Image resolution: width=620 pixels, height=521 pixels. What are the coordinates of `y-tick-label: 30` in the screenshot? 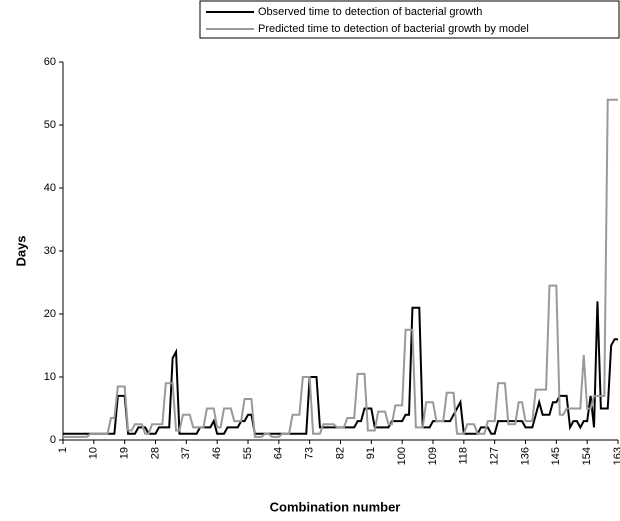 It's located at (50, 251).